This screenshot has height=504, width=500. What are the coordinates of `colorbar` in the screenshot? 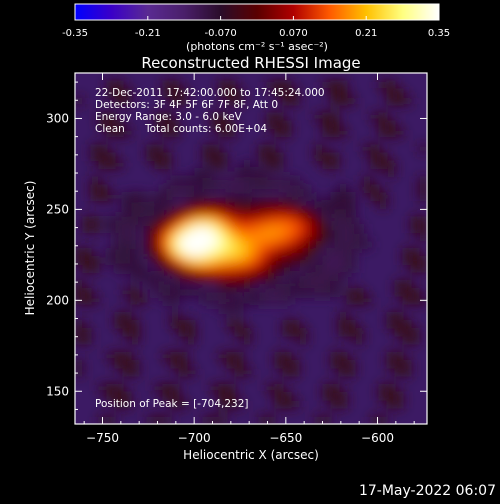 It's located at (257, 12).